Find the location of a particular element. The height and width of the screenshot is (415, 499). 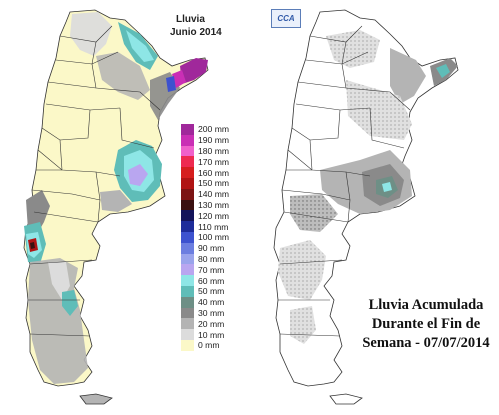

legend-row: 0 mm is located at coordinates (214, 345).